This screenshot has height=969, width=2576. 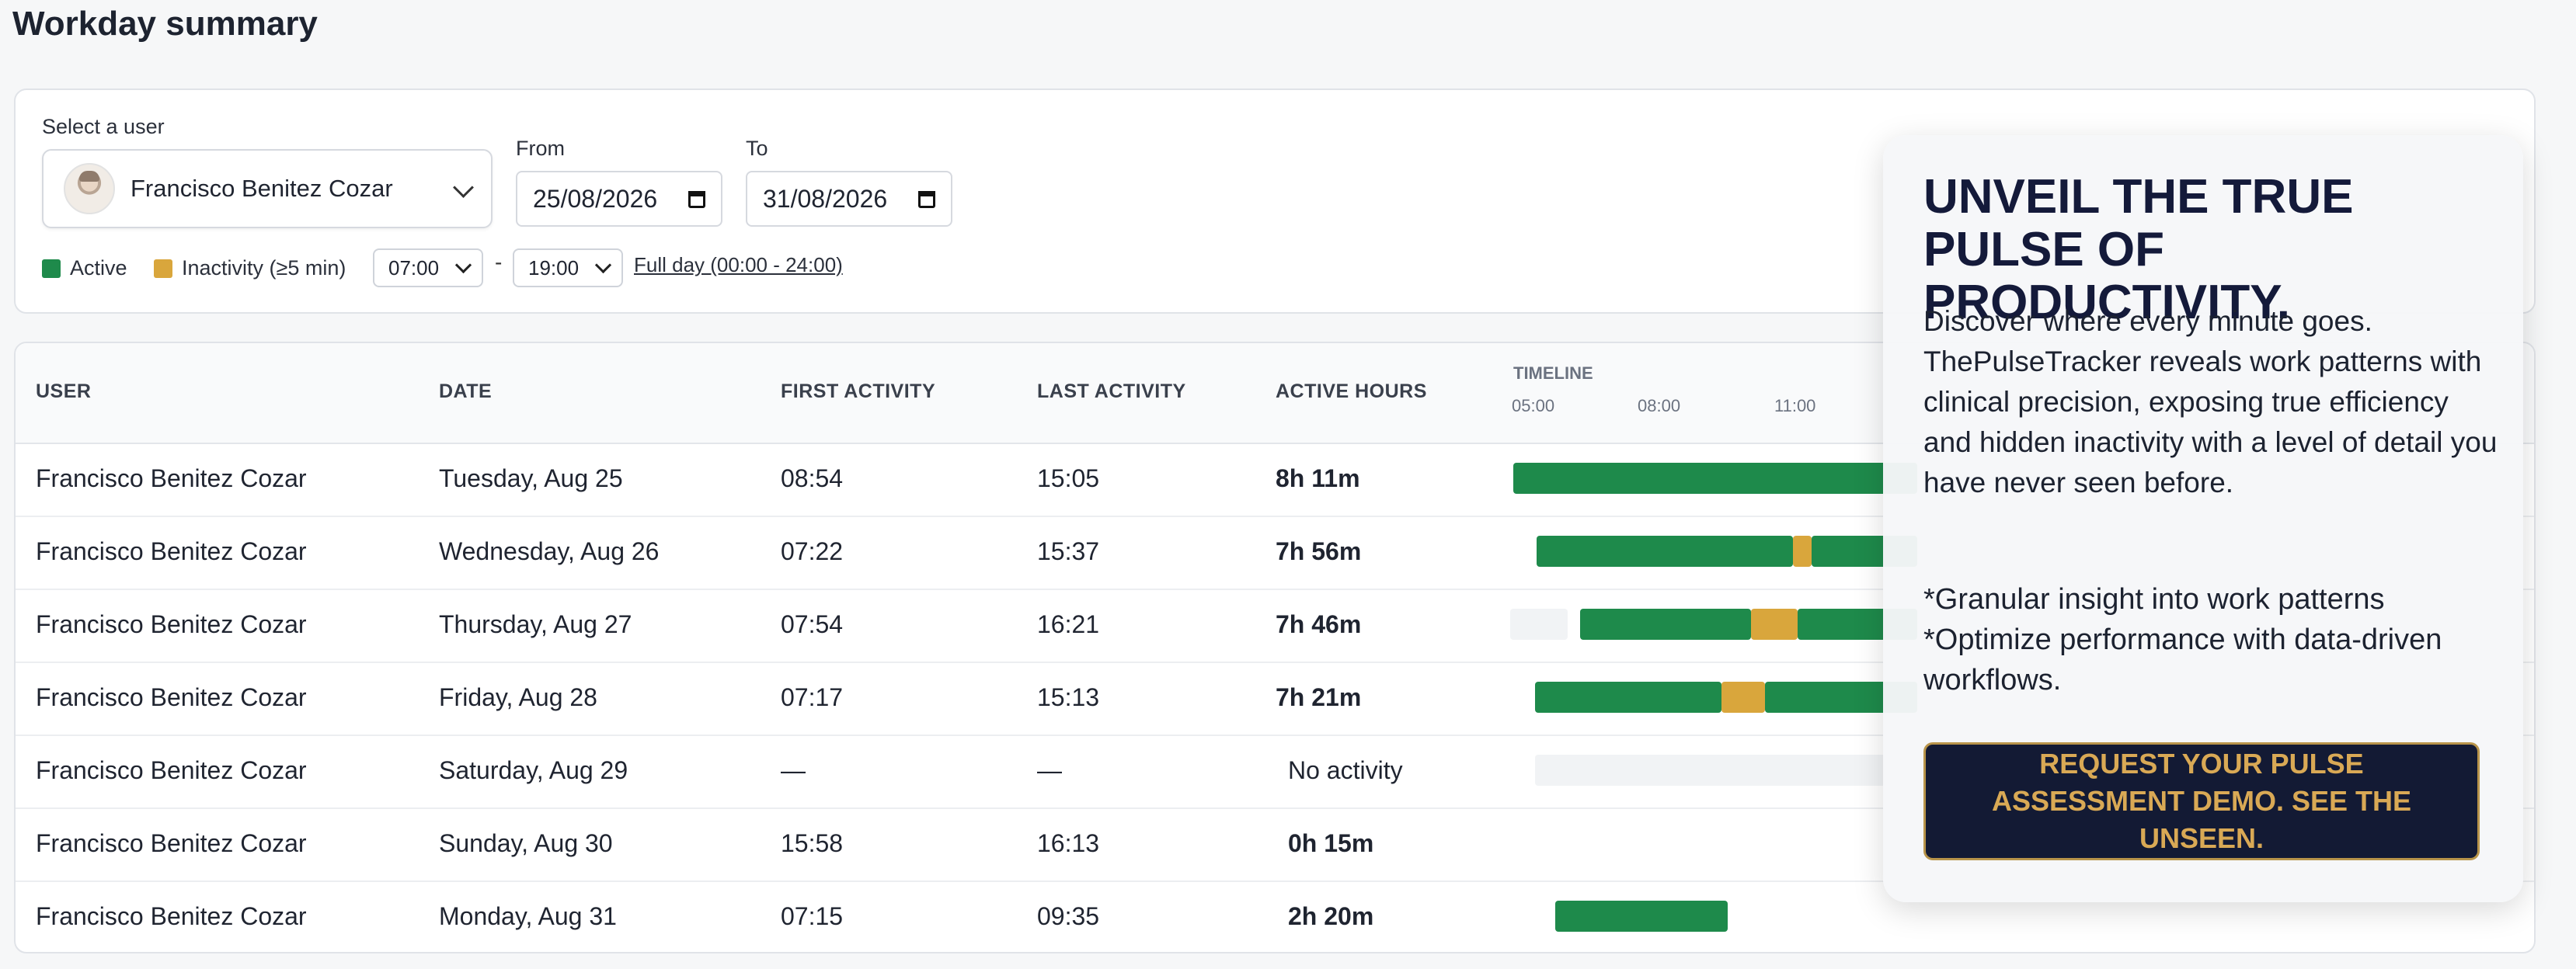 I want to click on page-title: Workday summary, so click(x=165, y=24).